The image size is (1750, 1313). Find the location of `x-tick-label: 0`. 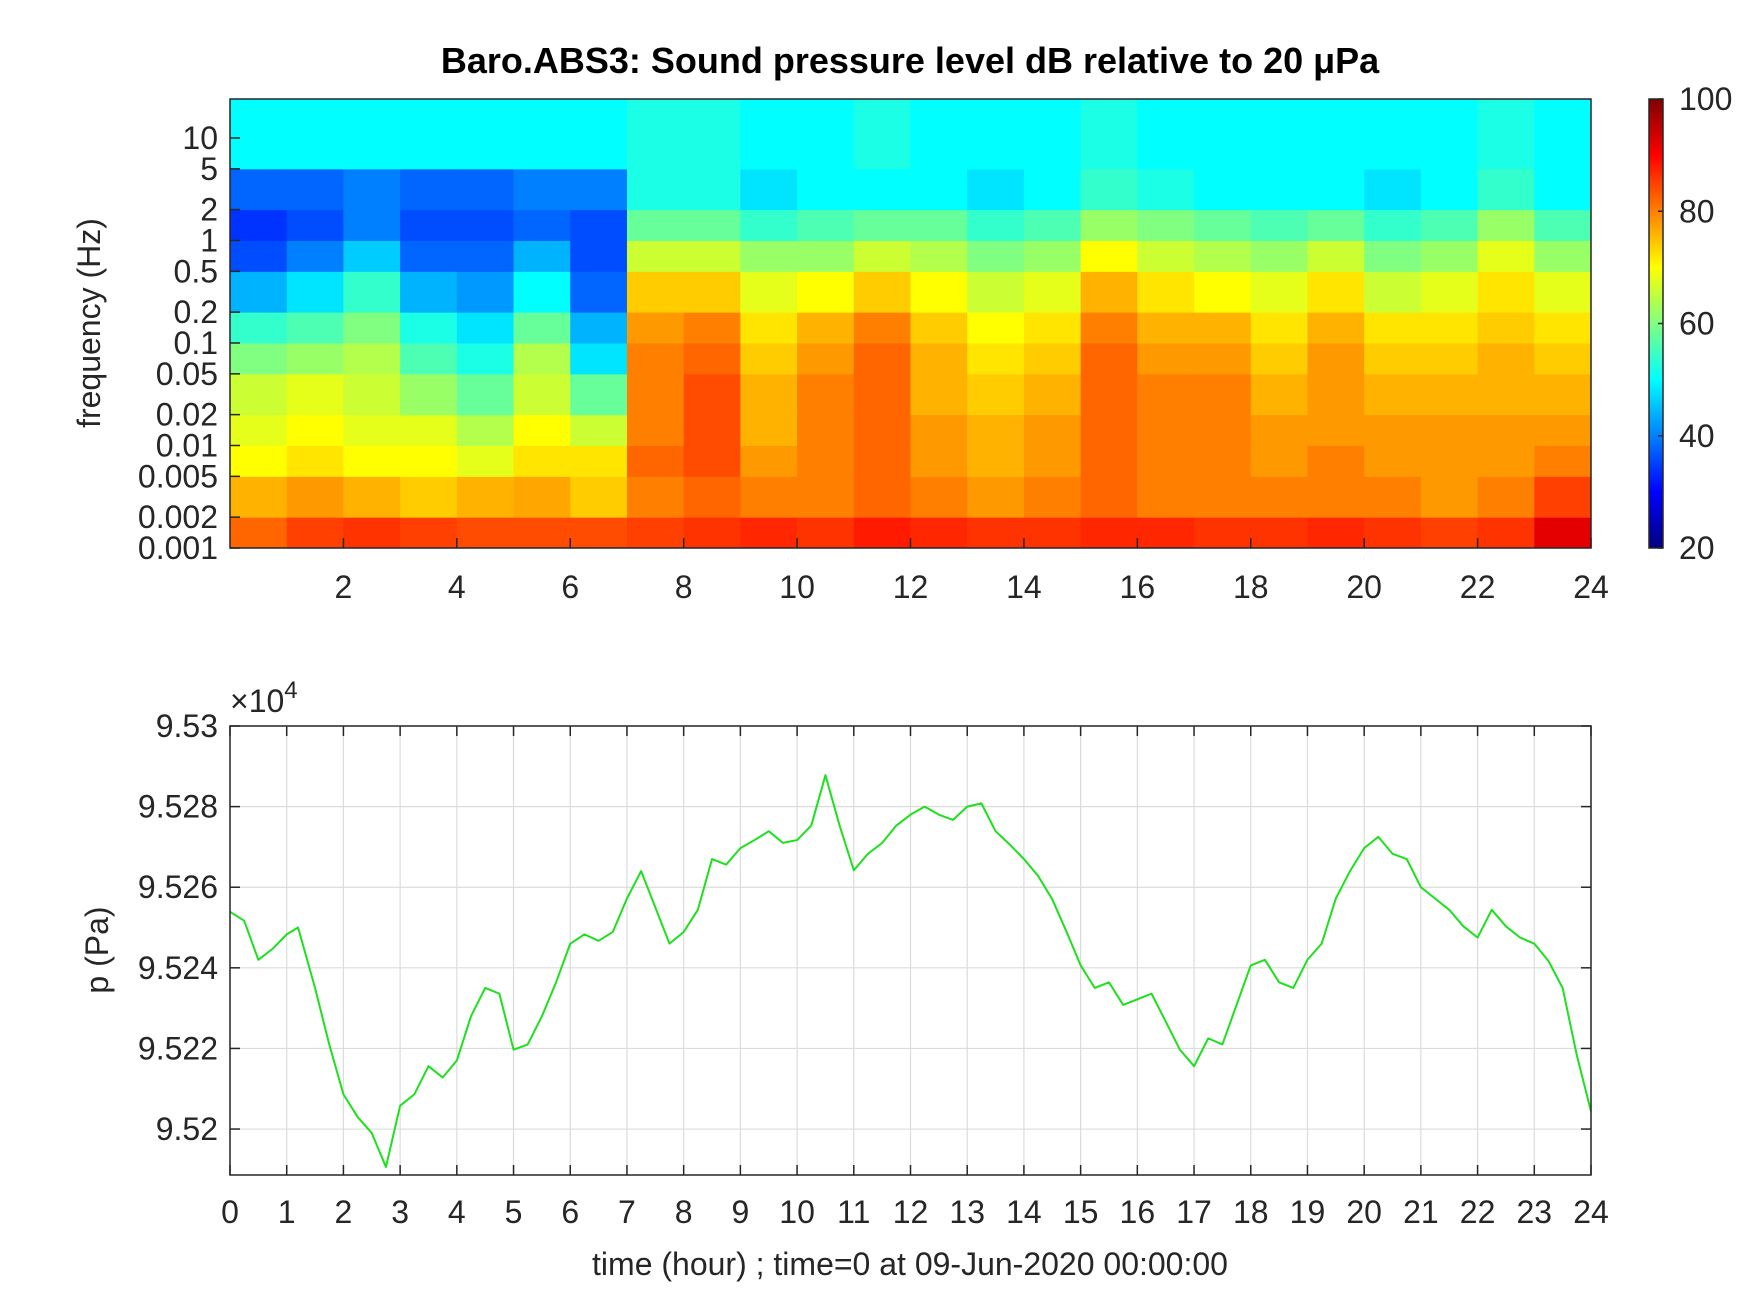

x-tick-label: 0 is located at coordinates (230, 1212).